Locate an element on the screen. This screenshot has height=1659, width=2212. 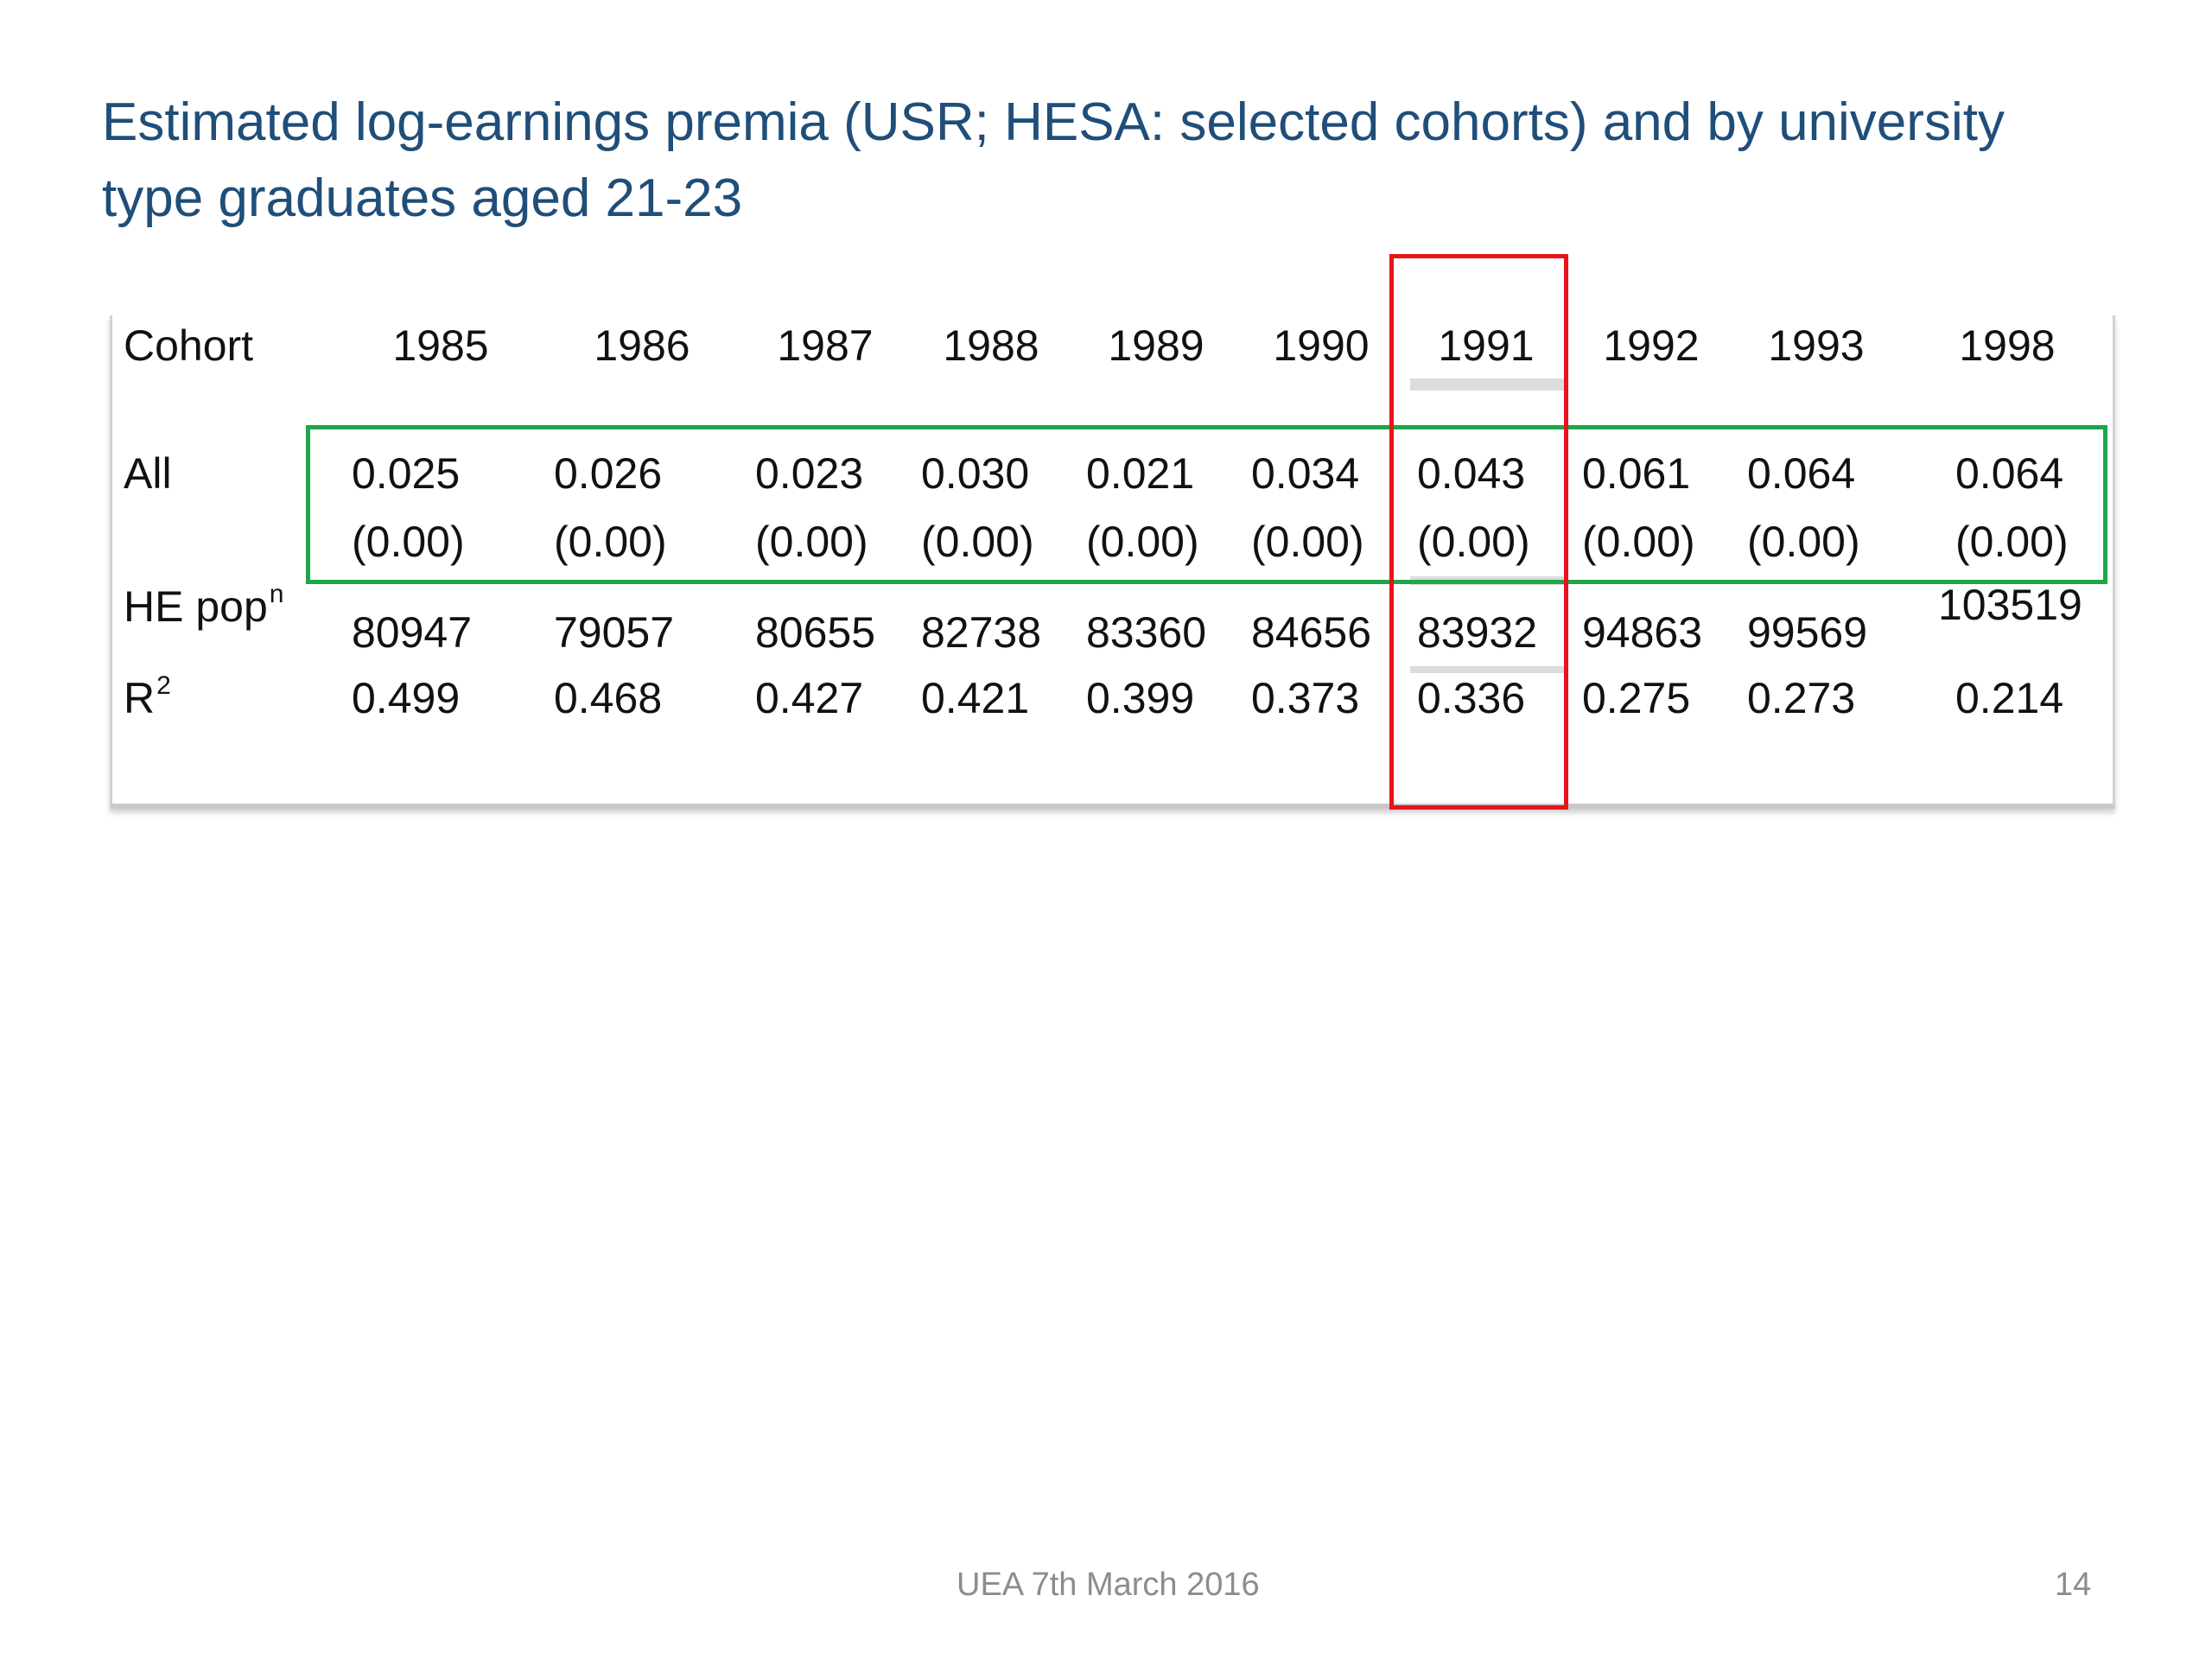
r2-cell: 0.214 is located at coordinates (2009, 698).